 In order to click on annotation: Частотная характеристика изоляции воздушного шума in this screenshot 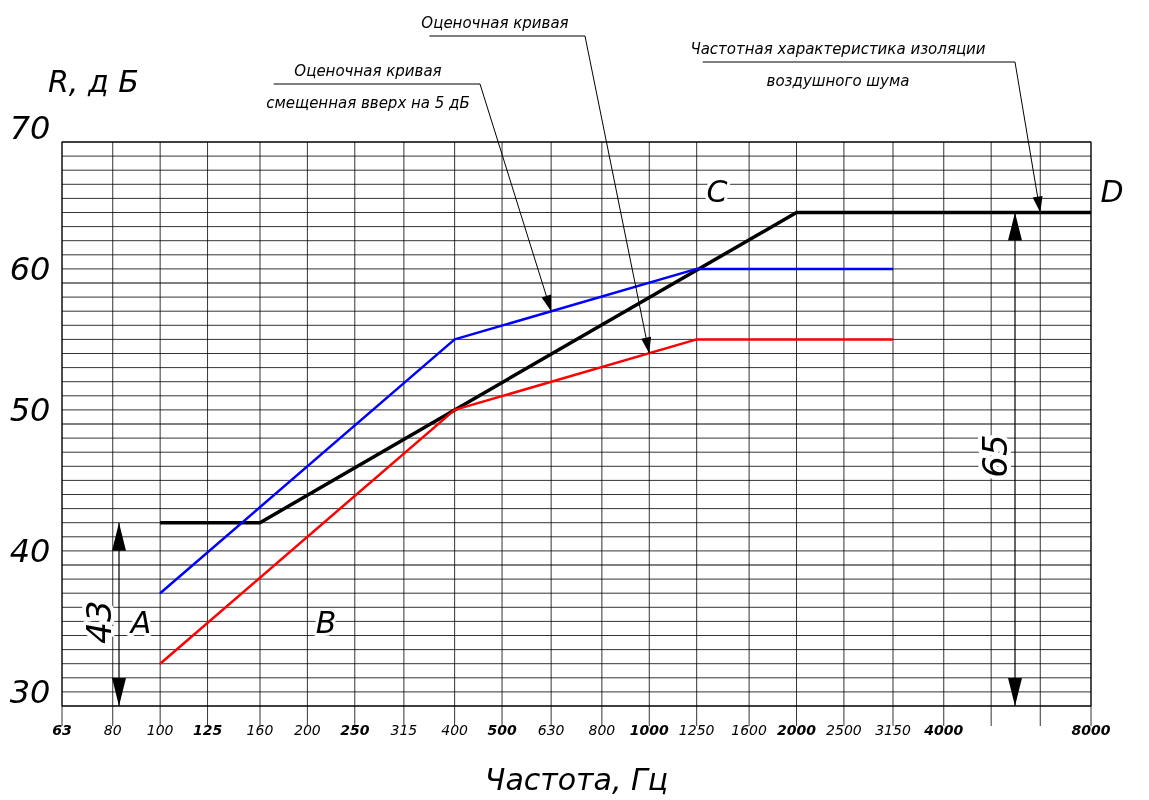, I will do `click(838, 65)`.